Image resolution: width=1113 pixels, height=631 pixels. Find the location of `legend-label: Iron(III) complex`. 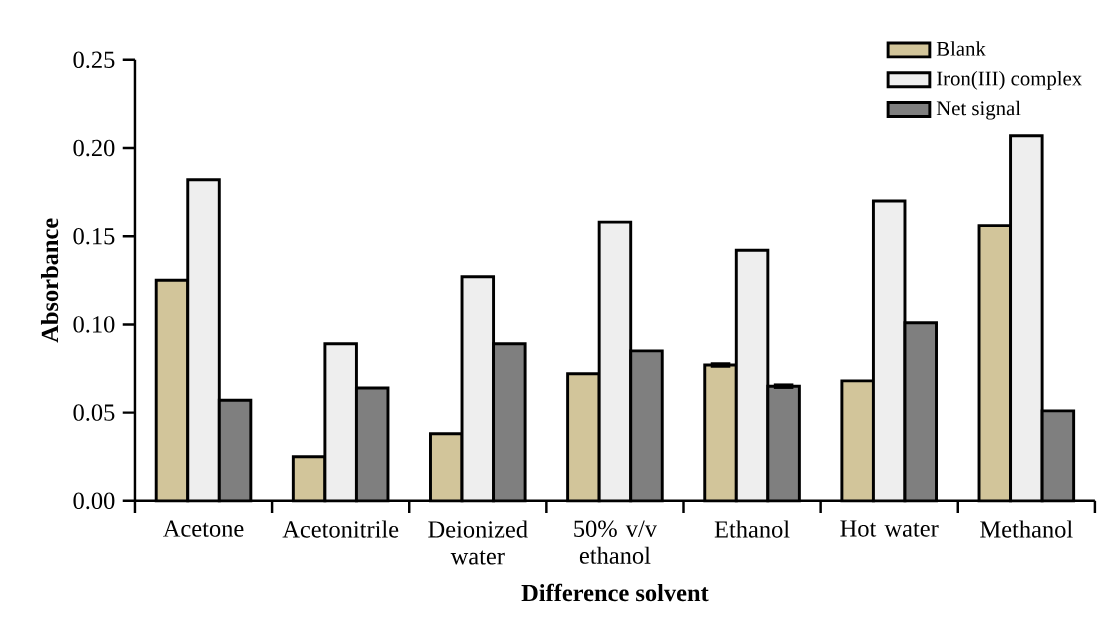

legend-label: Iron(III) complex is located at coordinates (1009, 80).